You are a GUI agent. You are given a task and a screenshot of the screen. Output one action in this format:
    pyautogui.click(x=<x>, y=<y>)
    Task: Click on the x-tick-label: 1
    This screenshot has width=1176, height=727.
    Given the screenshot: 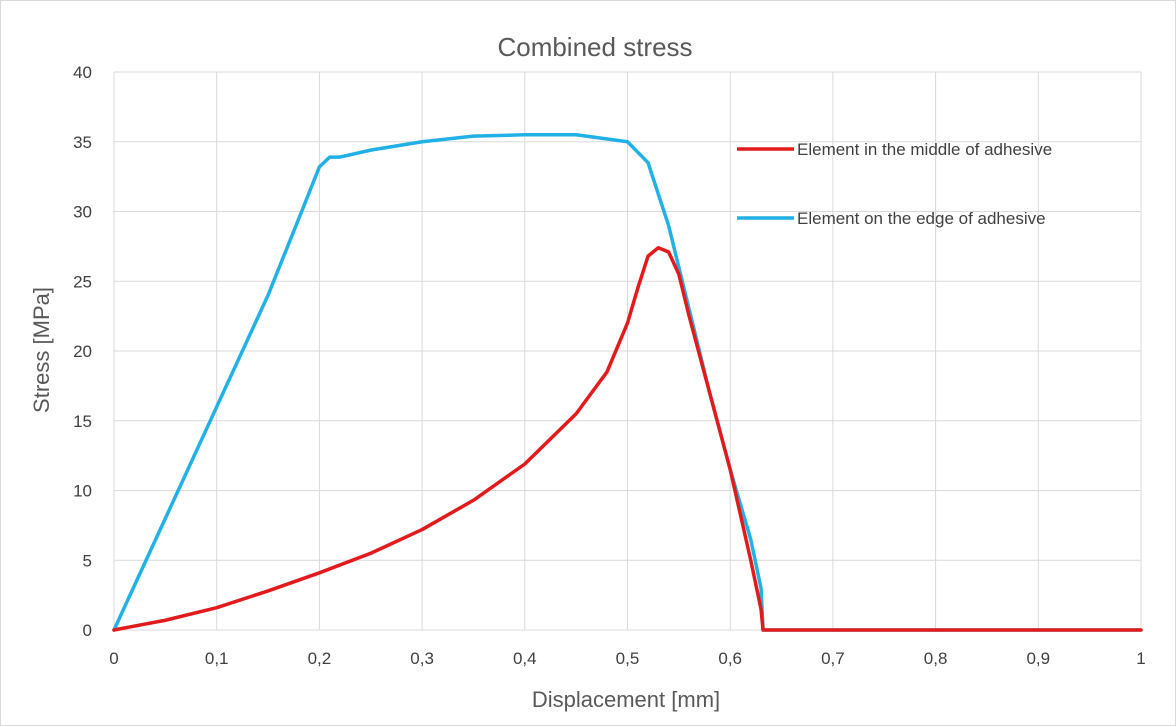 What is the action you would take?
    pyautogui.click(x=1140, y=658)
    